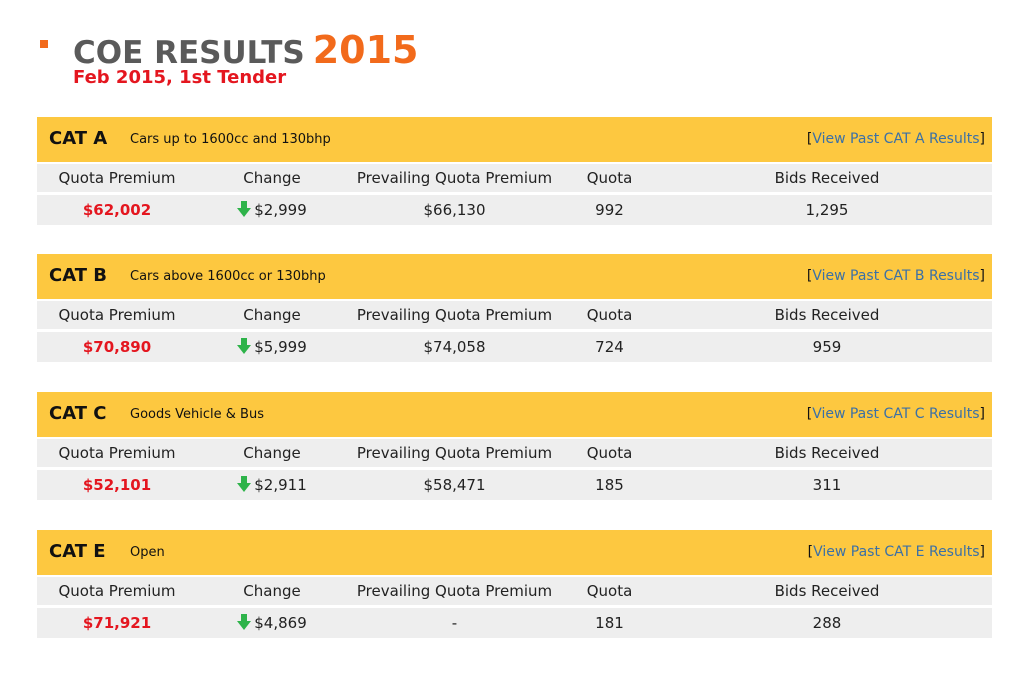  What do you see at coordinates (197, 414) in the screenshot?
I see `category-description: Goods Vehicle & Bus` at bounding box center [197, 414].